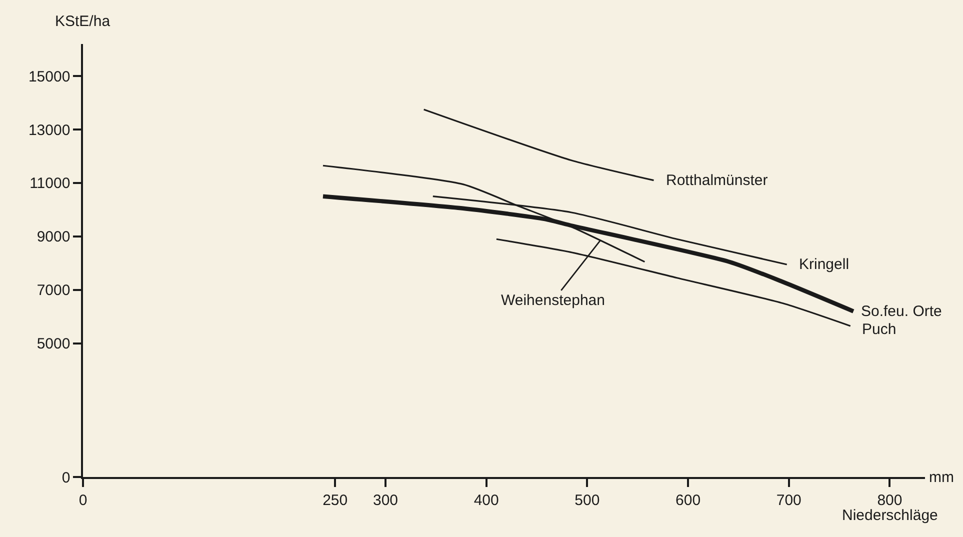  I want to click on x-tick-label: 600, so click(688, 500).